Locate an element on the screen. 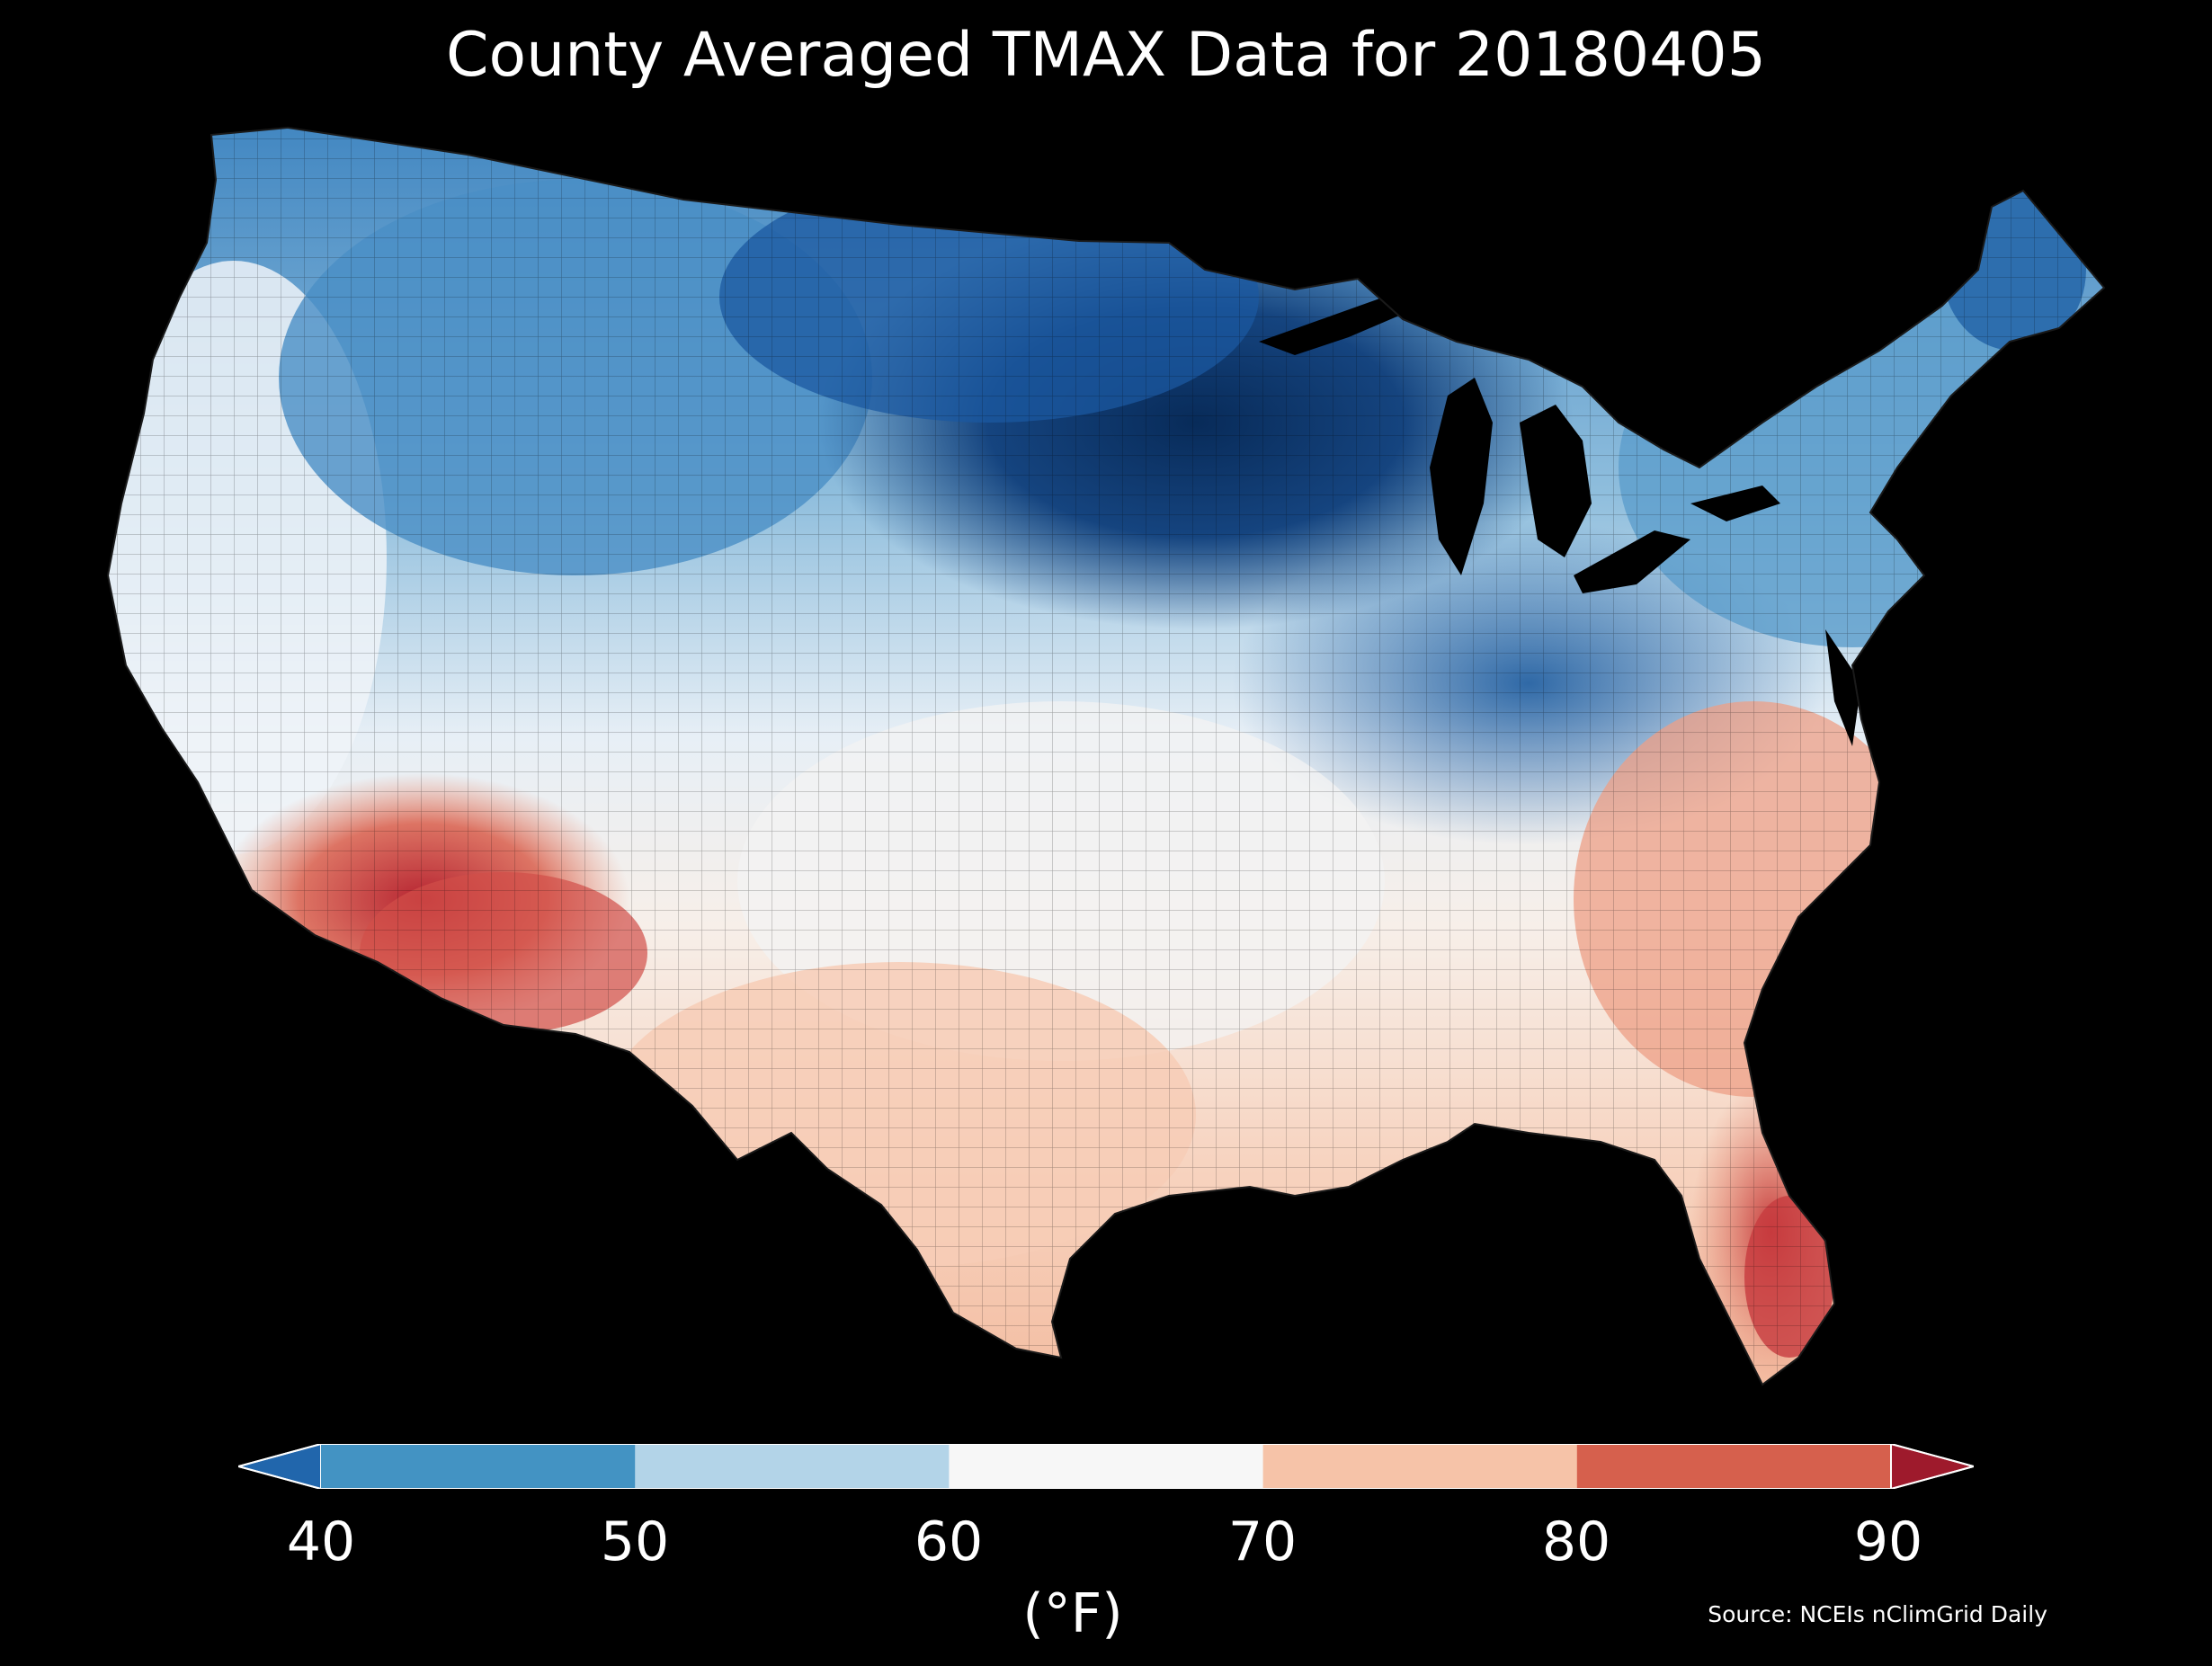 This screenshot has width=2212, height=1666. colorbar is located at coordinates (1106, 1466).